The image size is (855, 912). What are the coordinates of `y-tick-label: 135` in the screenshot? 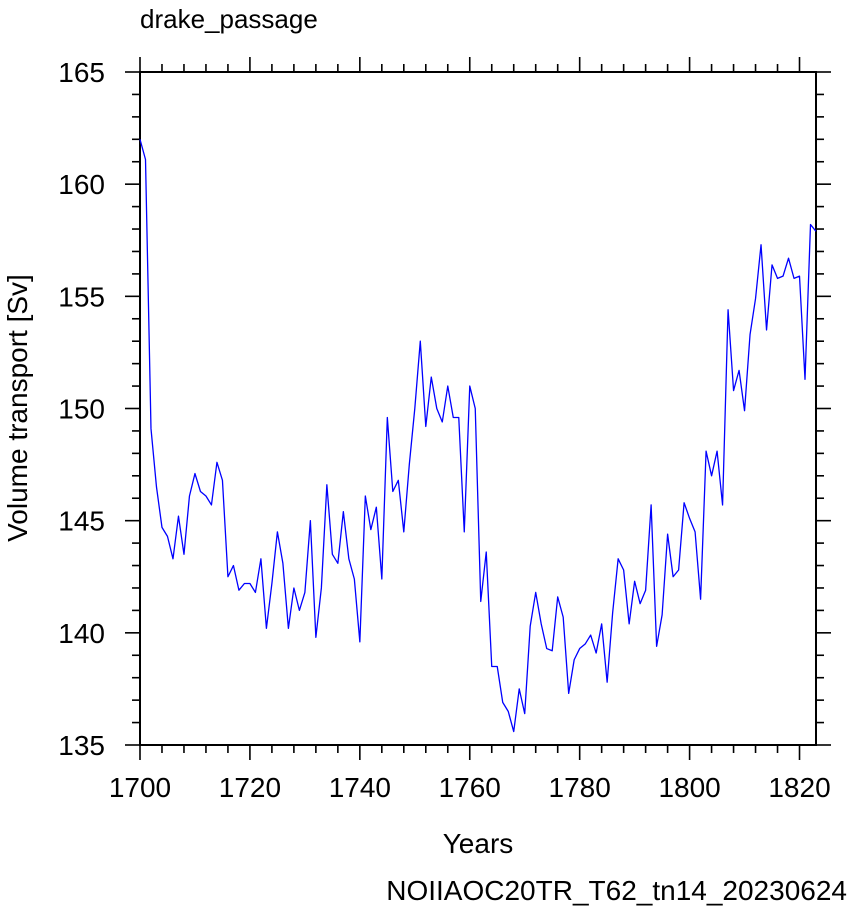 It's located at (81, 745).